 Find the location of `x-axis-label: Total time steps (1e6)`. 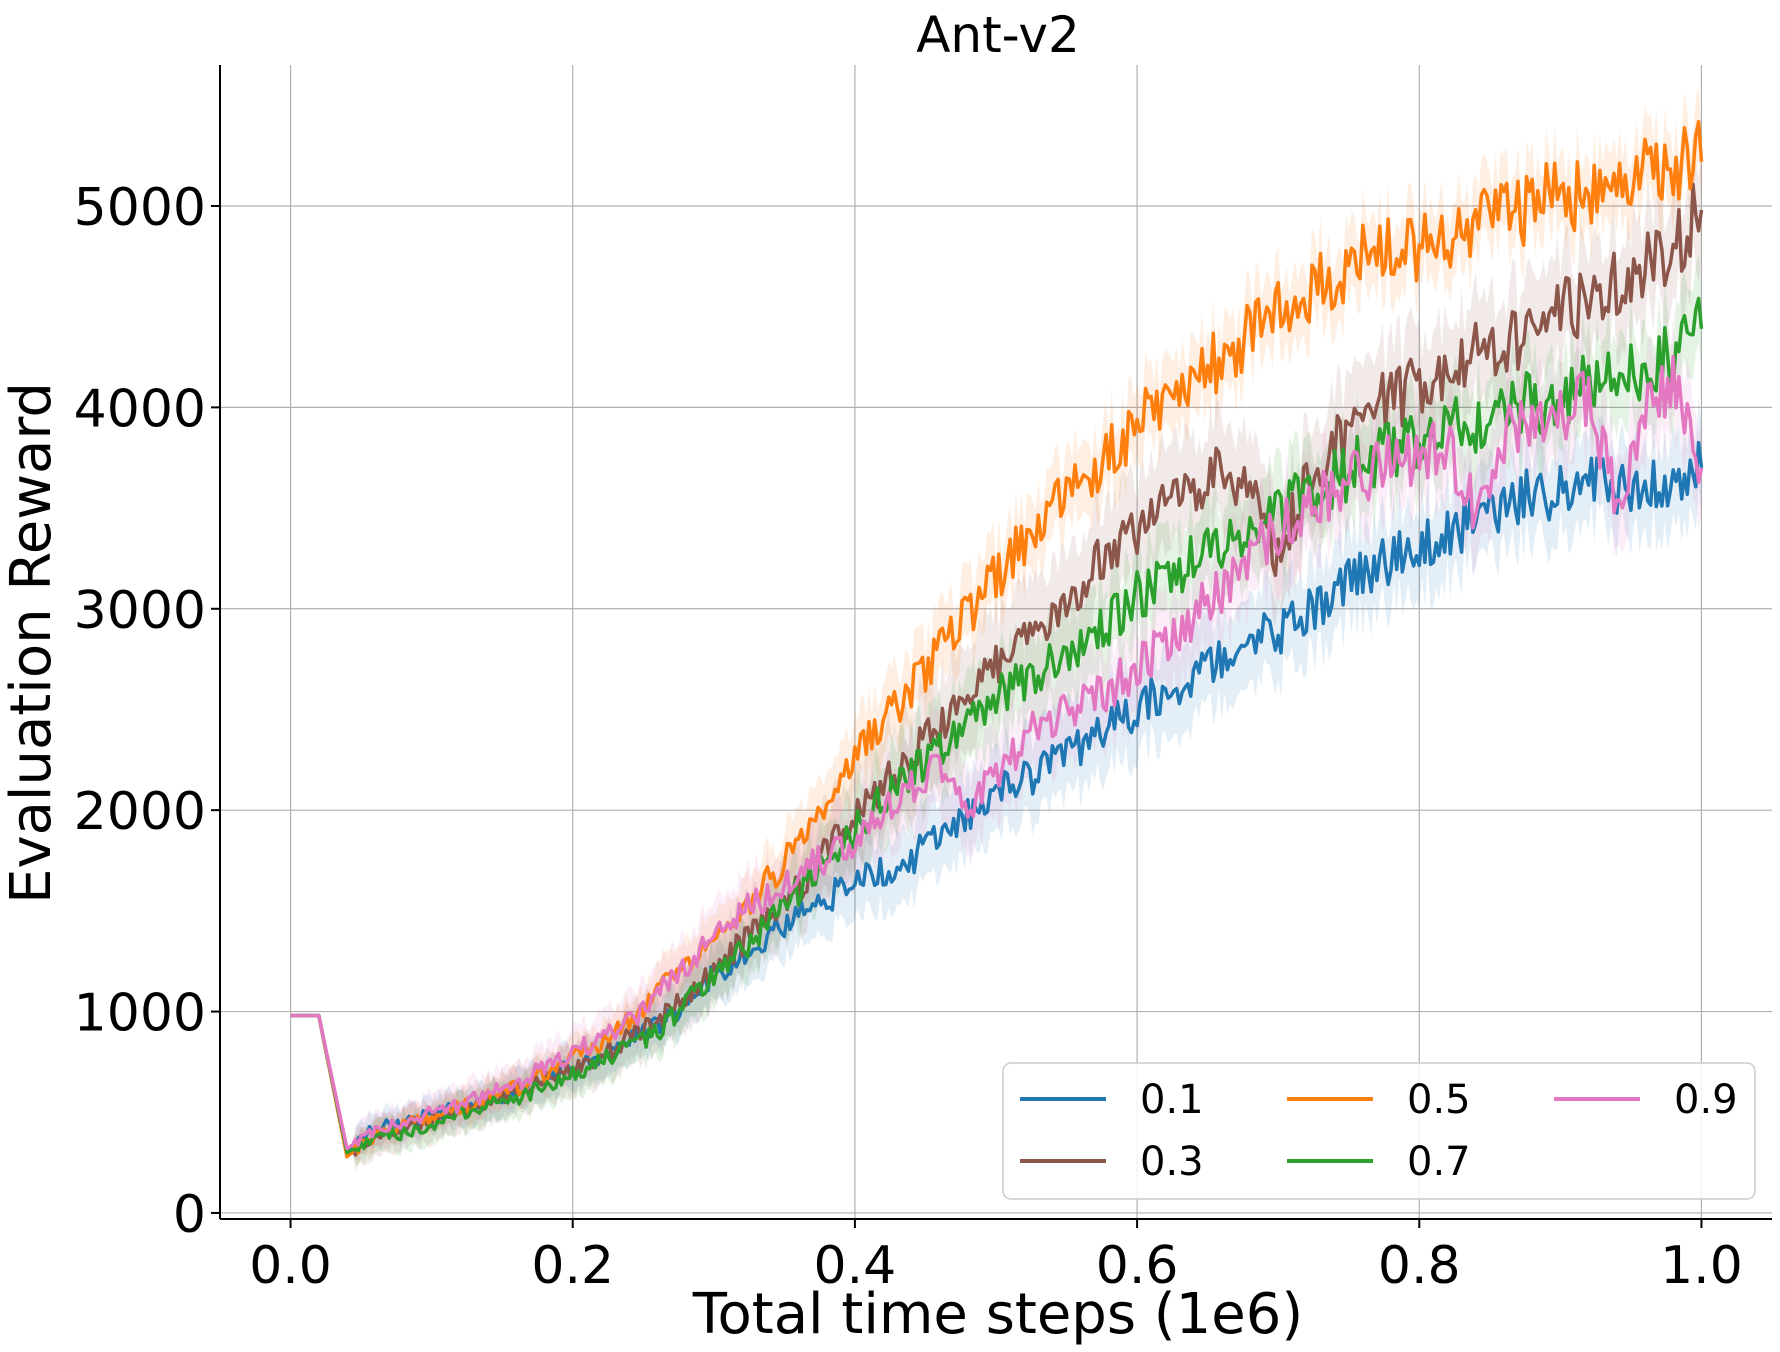

x-axis-label: Total time steps (1e6) is located at coordinates (997, 1314).